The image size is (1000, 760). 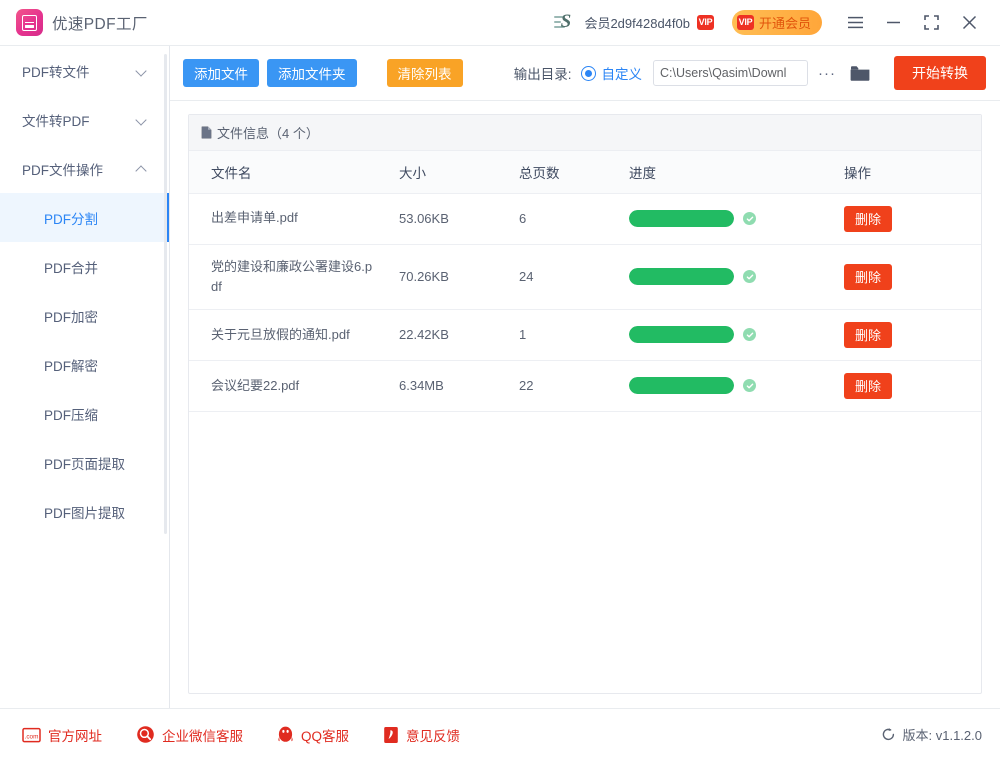 What do you see at coordinates (145, 734) in the screenshot?
I see `wechat-support-icon` at bounding box center [145, 734].